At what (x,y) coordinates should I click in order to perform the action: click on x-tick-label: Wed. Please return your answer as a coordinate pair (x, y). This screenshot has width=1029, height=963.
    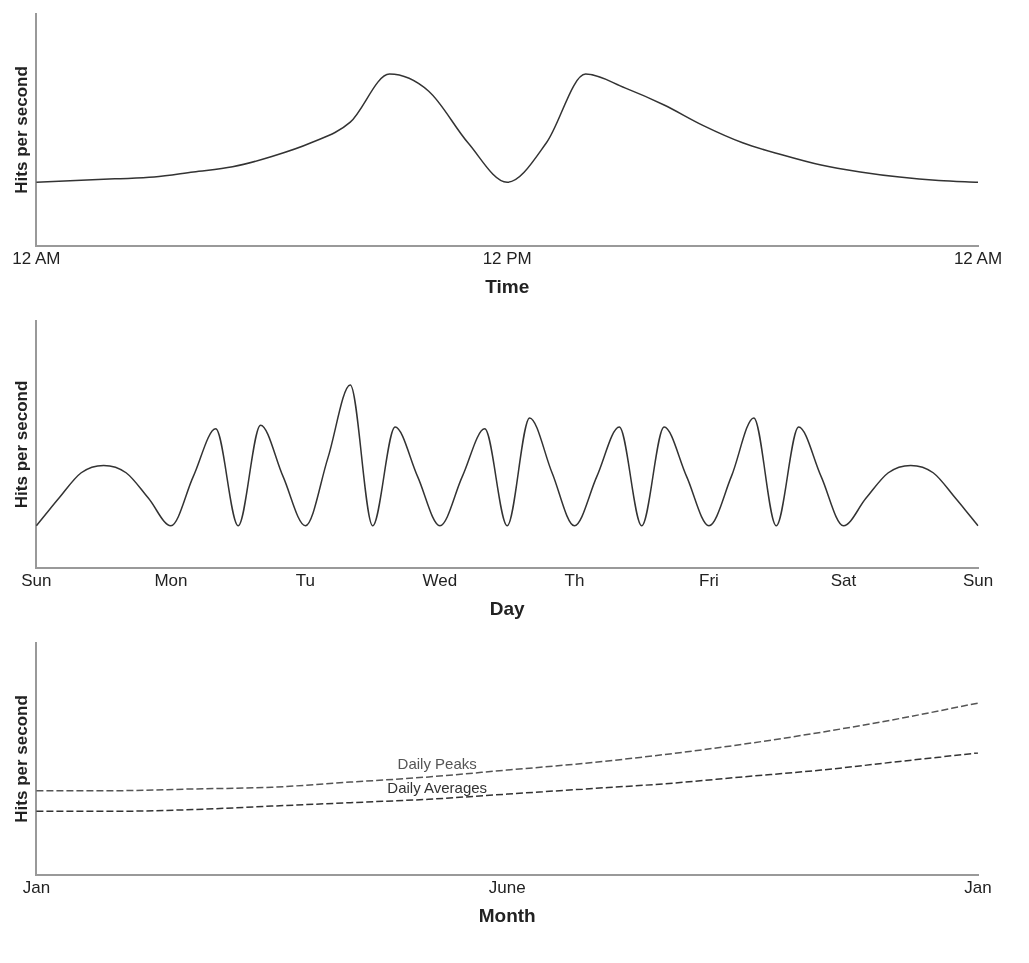
    Looking at the image, I should click on (440, 580).